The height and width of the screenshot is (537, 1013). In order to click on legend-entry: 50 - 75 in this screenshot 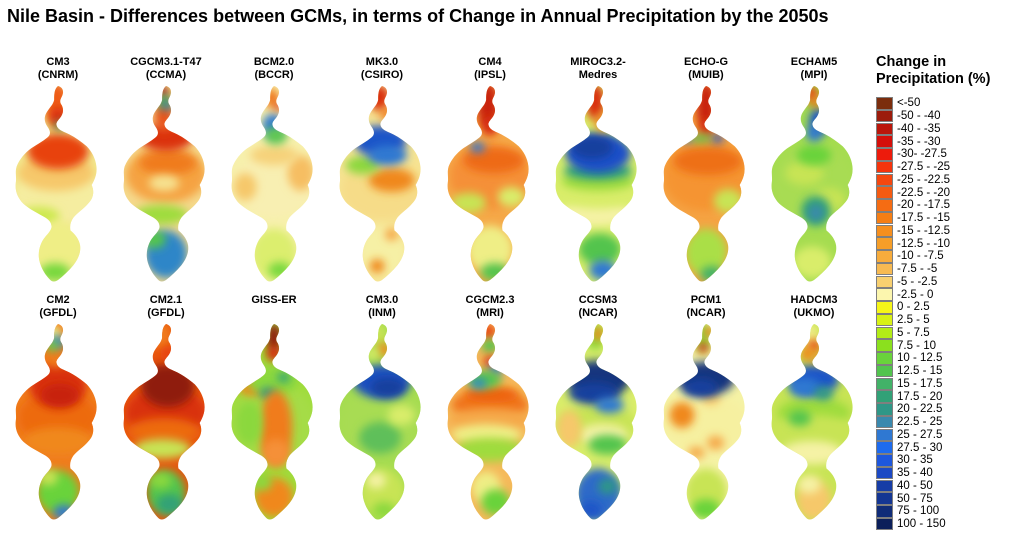, I will do `click(944, 498)`.